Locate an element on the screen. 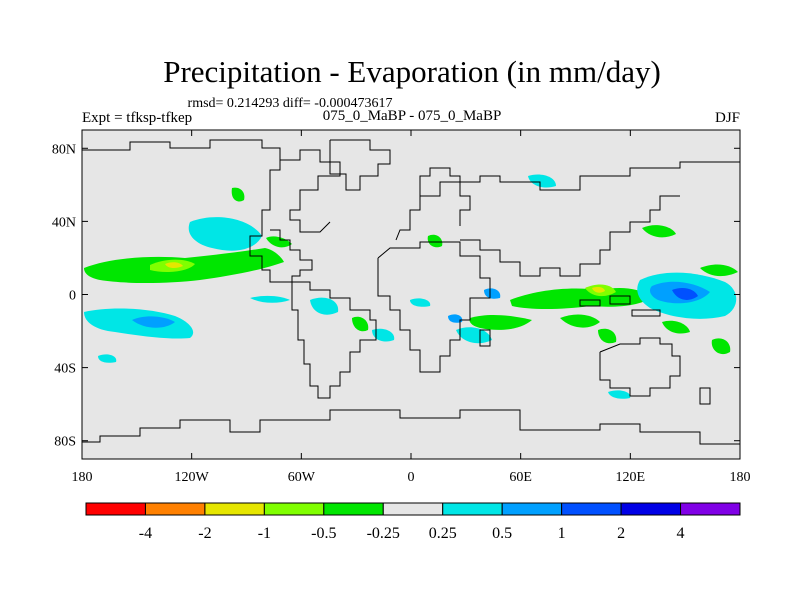 This screenshot has width=800, height=600. coastline-north-america is located at coordinates (197, 211).